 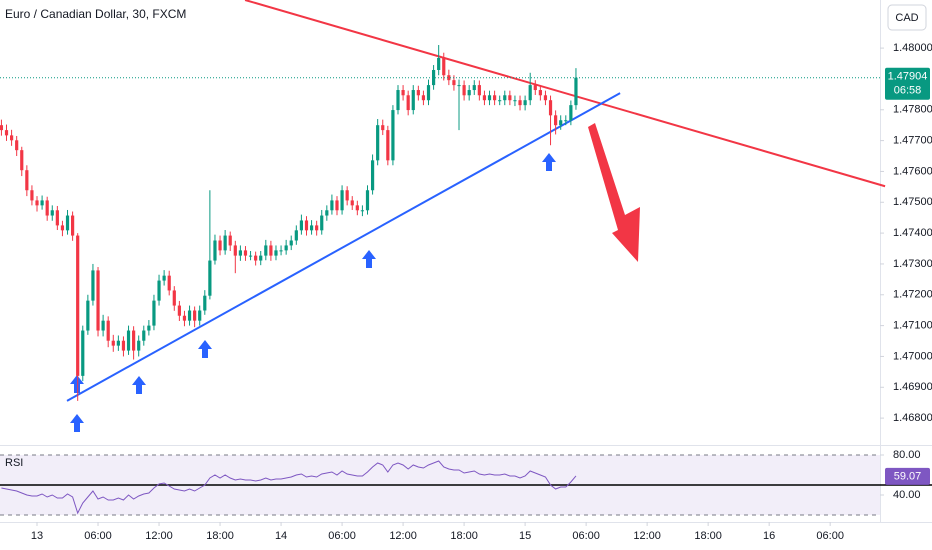 I want to click on rsi-title: RSI, so click(x=14, y=463).